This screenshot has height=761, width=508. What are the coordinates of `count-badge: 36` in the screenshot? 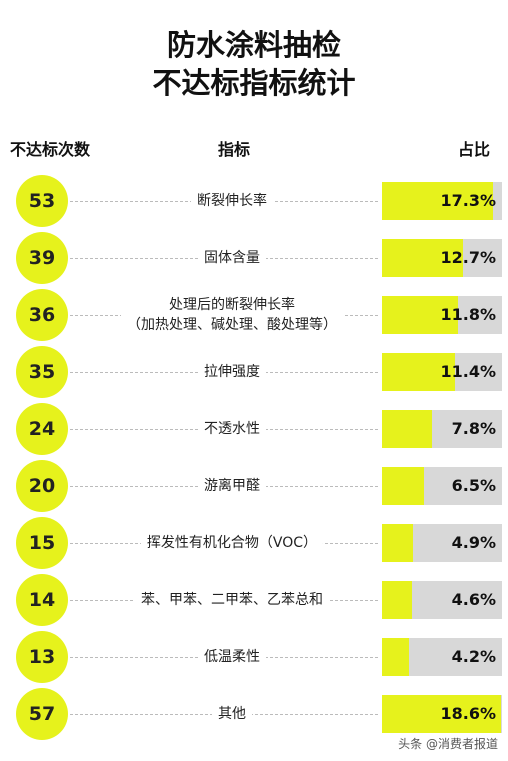 It's located at (42, 315).